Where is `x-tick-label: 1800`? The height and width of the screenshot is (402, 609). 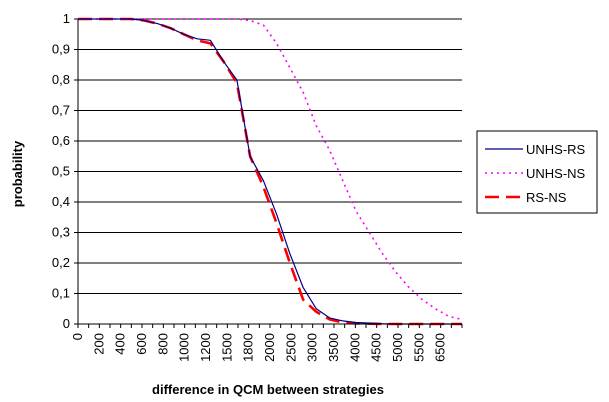
x-tick-label: 1800 is located at coordinates (248, 347).